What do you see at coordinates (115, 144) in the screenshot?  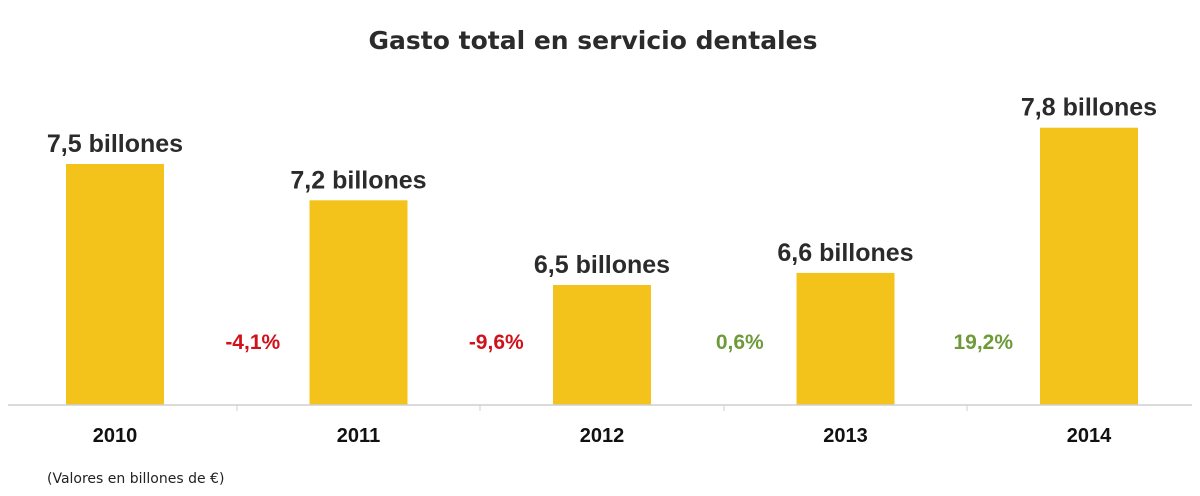 I see `data-label-2010: 7,5 billones` at bounding box center [115, 144].